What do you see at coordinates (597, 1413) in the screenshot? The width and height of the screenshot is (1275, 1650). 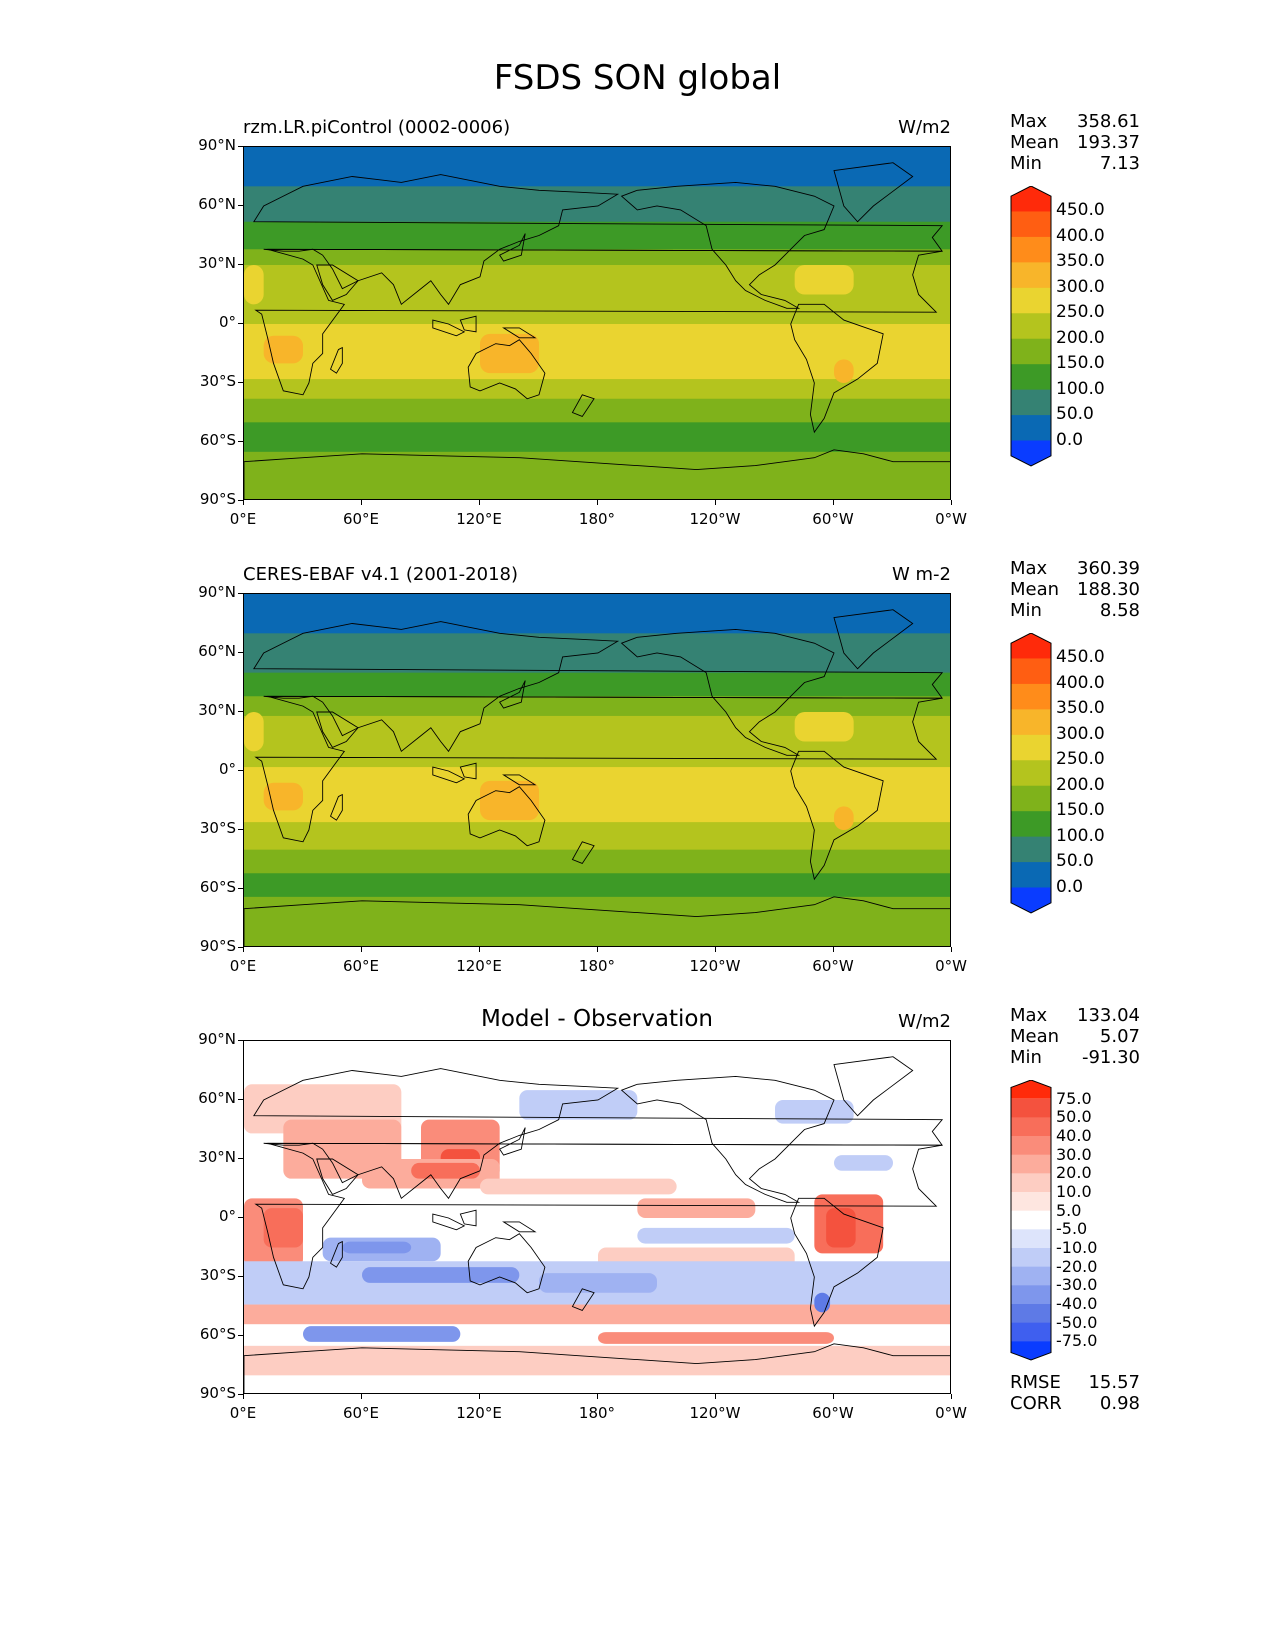 I see `panel-3-lon-tick: 180°` at bounding box center [597, 1413].